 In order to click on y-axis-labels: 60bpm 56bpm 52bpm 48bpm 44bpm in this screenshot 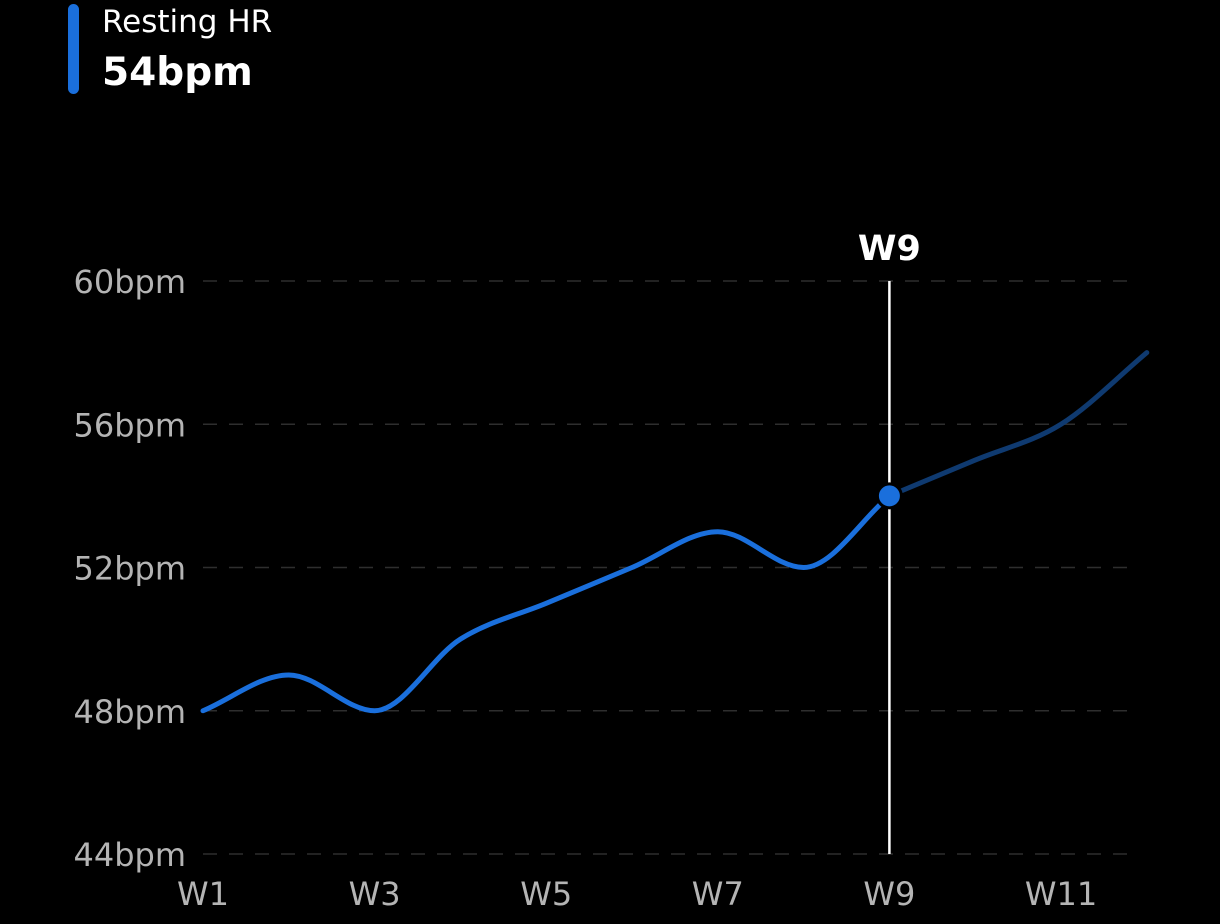, I will do `click(129, 568)`.